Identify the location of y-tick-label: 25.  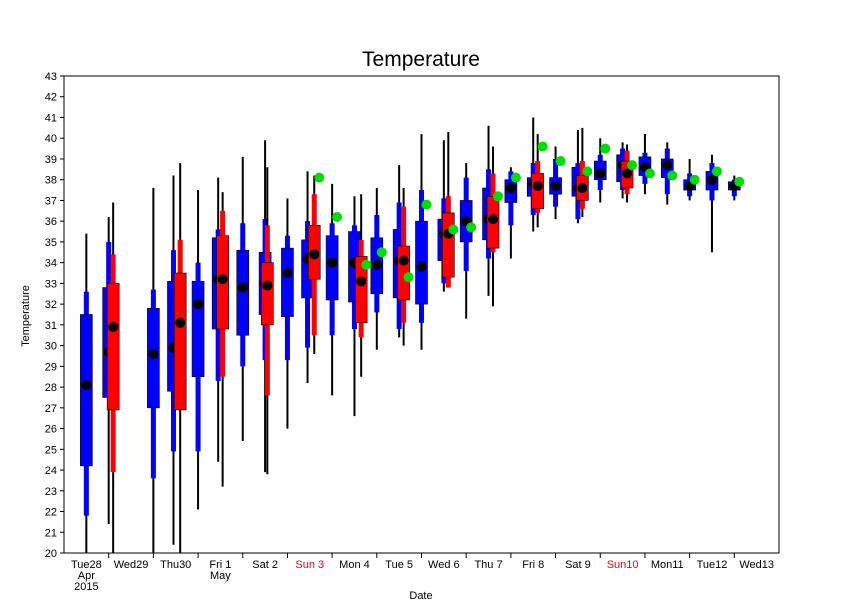
(51, 450).